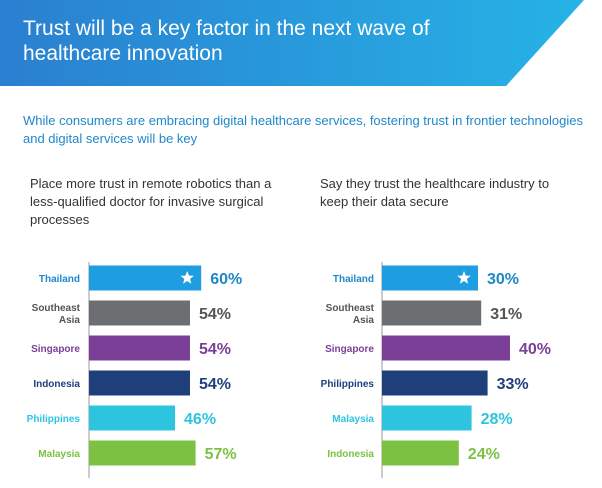 This screenshot has width=602, height=488. I want to click on value-label: 30%, so click(503, 279).